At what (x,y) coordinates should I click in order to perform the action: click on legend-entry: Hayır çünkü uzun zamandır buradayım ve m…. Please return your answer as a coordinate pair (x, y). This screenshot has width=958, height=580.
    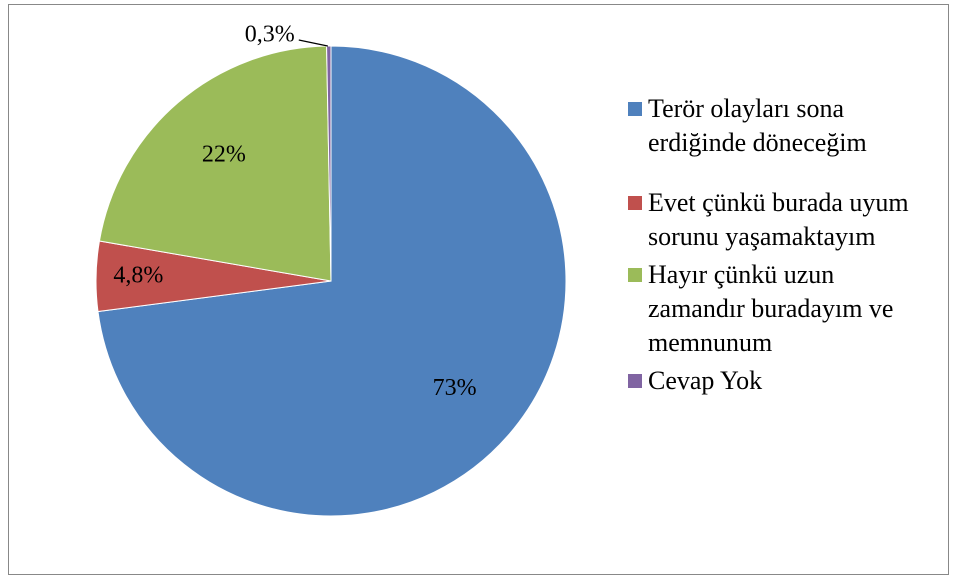
    Looking at the image, I should click on (778, 309).